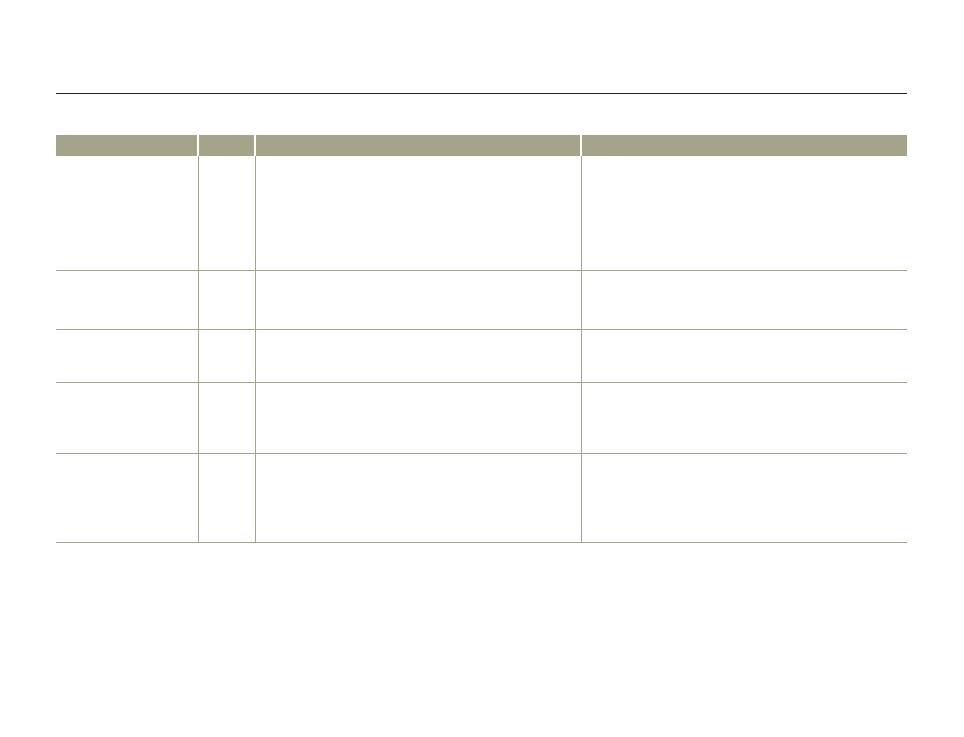 This screenshot has height=737, width=964. Describe the element at coordinates (481, 93) in the screenshot. I see `top-rule` at that location.